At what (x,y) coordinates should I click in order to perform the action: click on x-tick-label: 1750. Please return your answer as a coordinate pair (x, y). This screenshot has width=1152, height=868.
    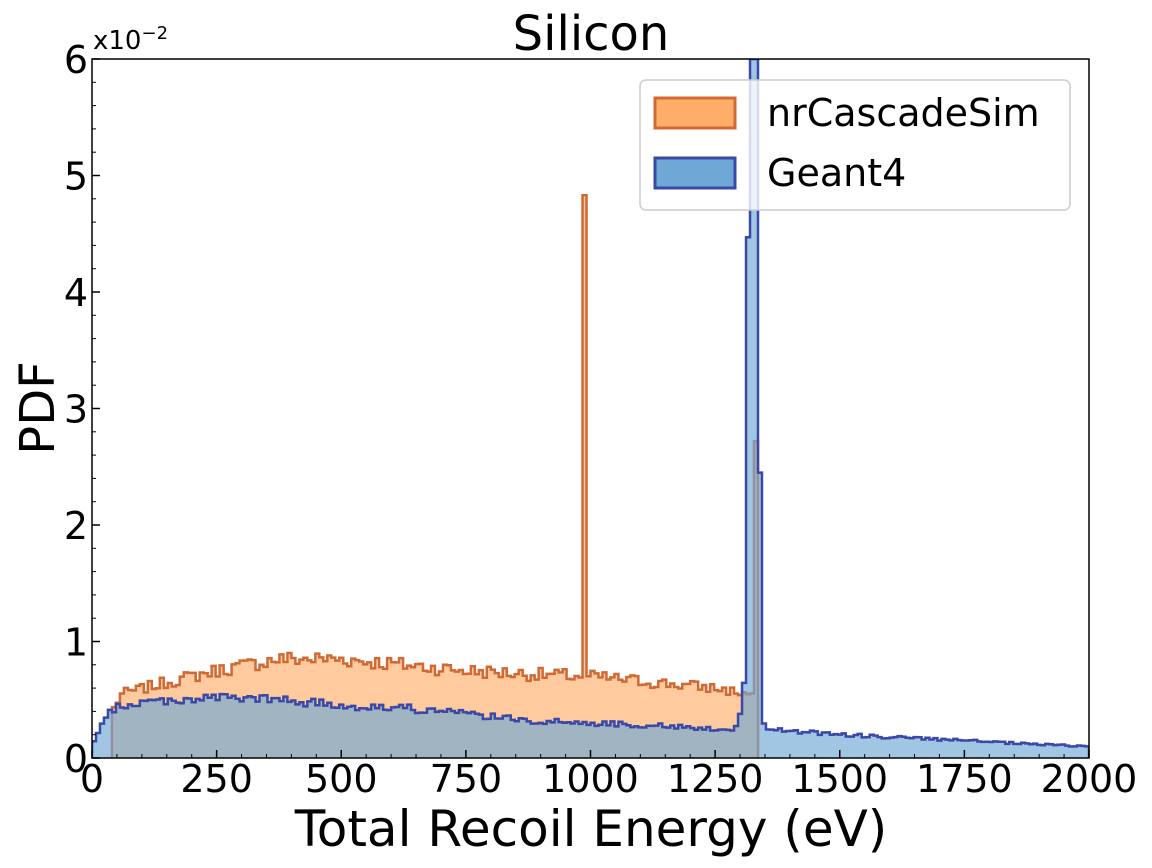
    Looking at the image, I should click on (964, 779).